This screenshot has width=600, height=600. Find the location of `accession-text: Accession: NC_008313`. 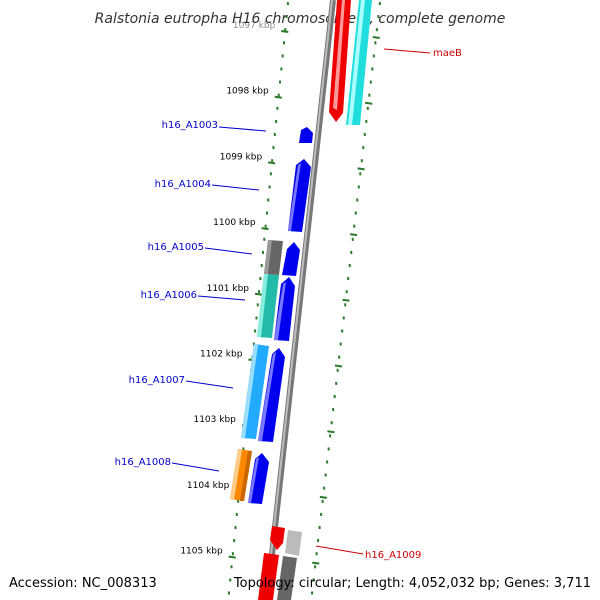

accession-text: Accession: NC_008313 is located at coordinates (83, 583).